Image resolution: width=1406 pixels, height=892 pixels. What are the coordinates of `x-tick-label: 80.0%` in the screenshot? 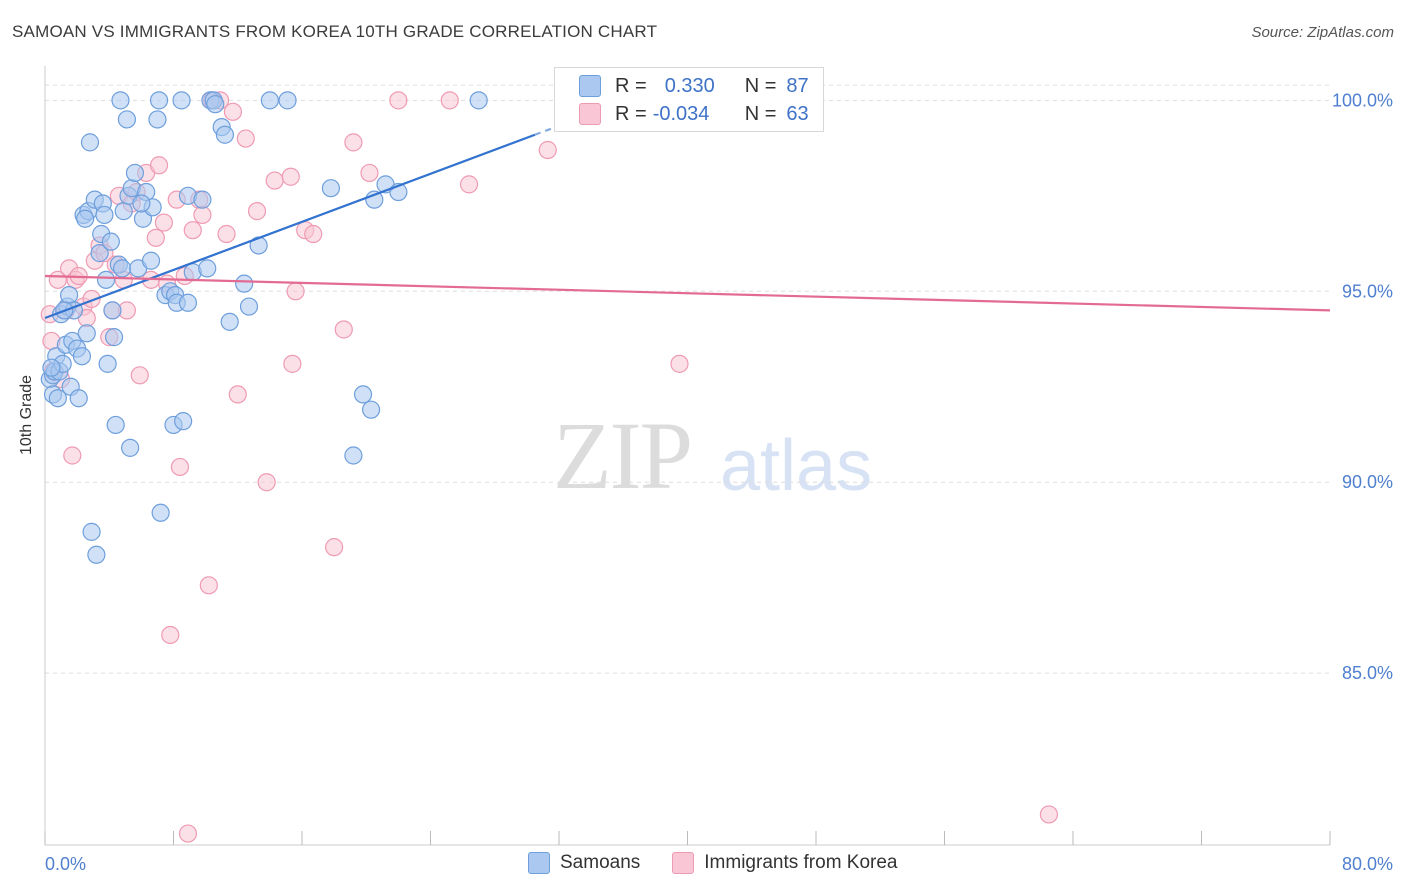 It's located at (1367, 864).